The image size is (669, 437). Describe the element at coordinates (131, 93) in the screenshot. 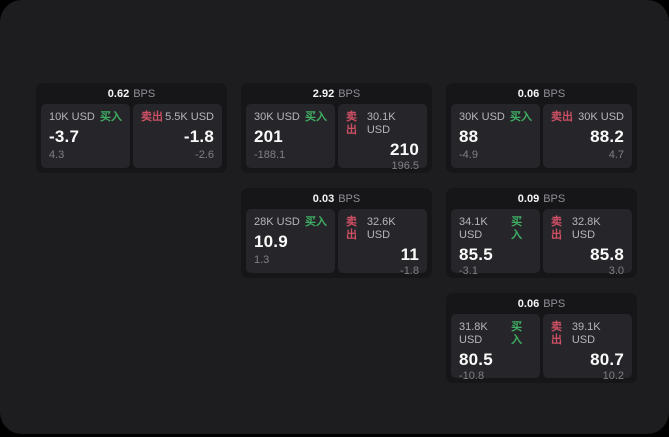

I see `bps-header: 0.62 BPS` at that location.